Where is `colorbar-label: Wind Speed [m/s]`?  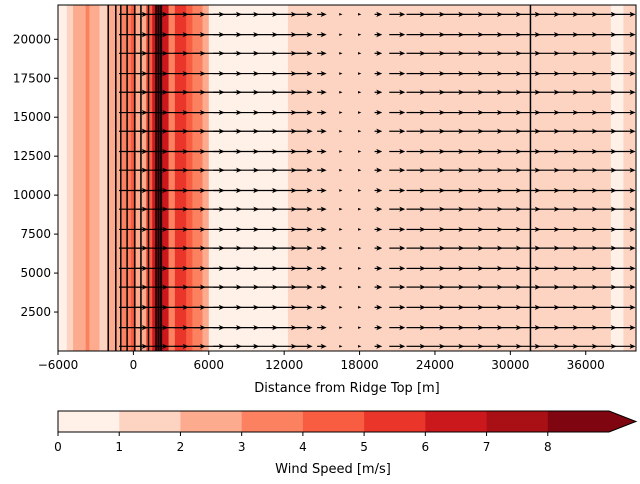
colorbar-label: Wind Speed [m/s] is located at coordinates (333, 469).